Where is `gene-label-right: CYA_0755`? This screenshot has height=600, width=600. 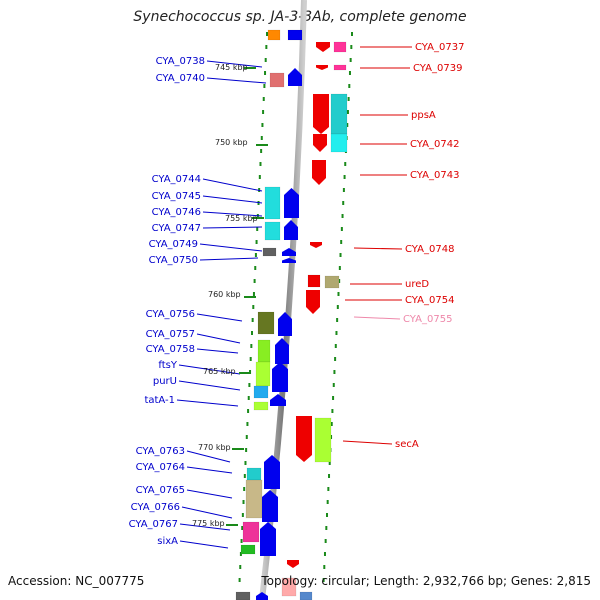 gene-label-right: CYA_0755 is located at coordinates (427, 319).